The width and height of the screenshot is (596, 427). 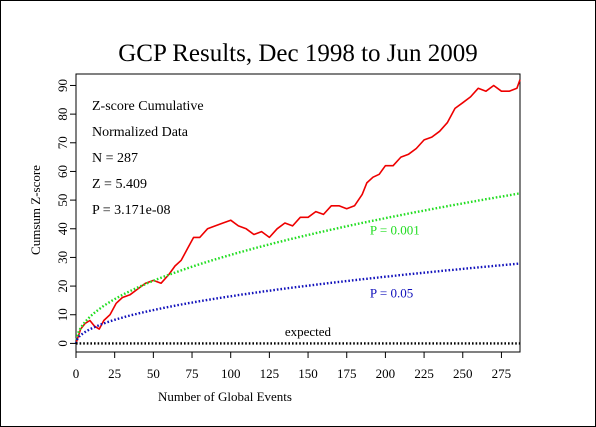 What do you see at coordinates (424, 373) in the screenshot?
I see `x-tick-label: 225` at bounding box center [424, 373].